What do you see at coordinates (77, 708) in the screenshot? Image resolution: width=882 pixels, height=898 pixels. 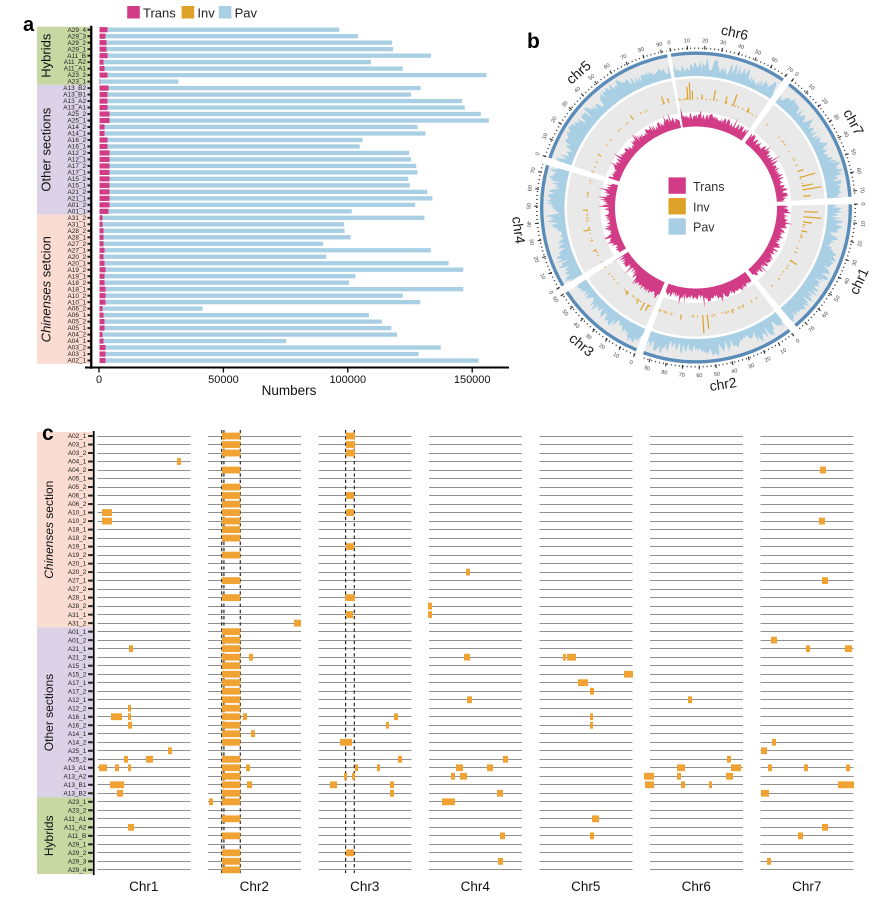 I see `svg-text: A12_2` at bounding box center [77, 708].